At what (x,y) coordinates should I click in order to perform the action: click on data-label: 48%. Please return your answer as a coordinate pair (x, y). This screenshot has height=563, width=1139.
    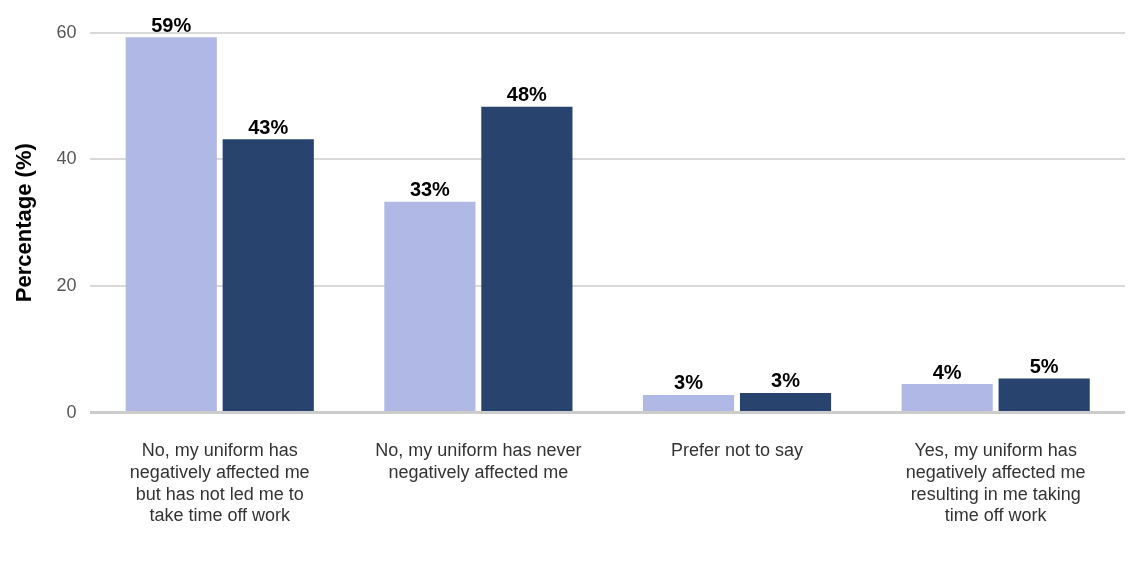
    Looking at the image, I should click on (527, 94).